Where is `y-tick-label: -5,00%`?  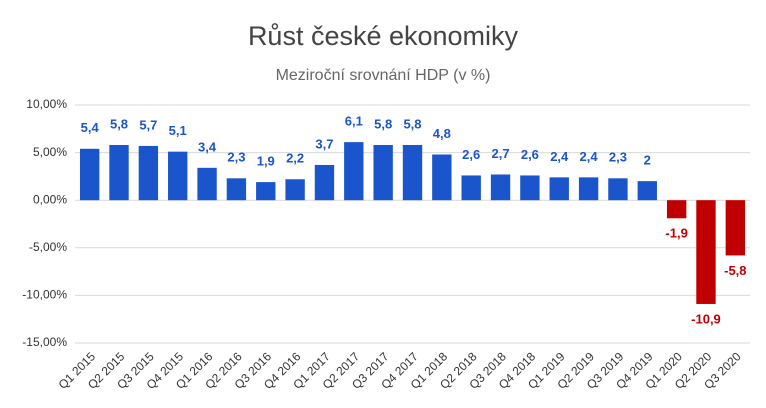
y-tick-label: -5,00% is located at coordinates (48, 247).